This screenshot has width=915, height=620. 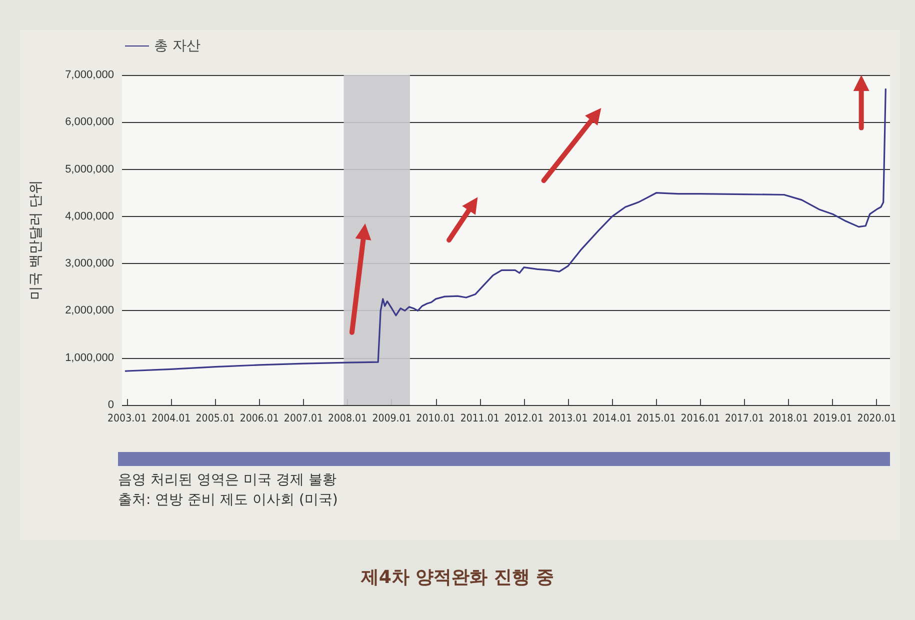 I want to click on x-tick-label: 2008.01, so click(x=348, y=418).